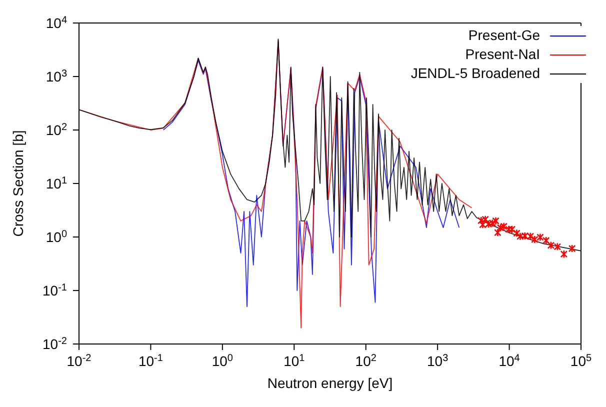  I want to click on legend-label: Present-Ge, so click(504, 35).